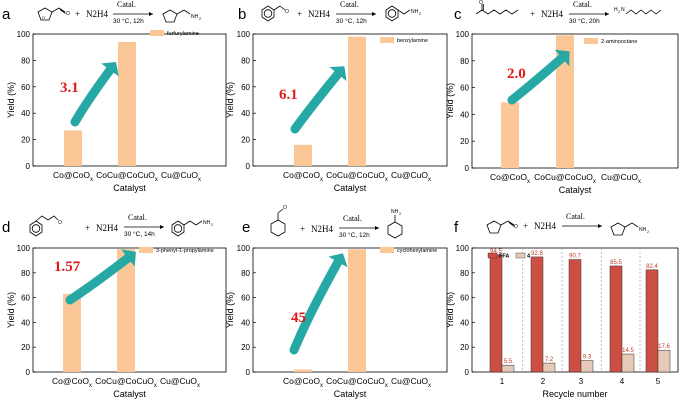 This screenshot has height=419, width=683. I want to click on conditions-b: 30 °C, 12h, so click(351, 21).